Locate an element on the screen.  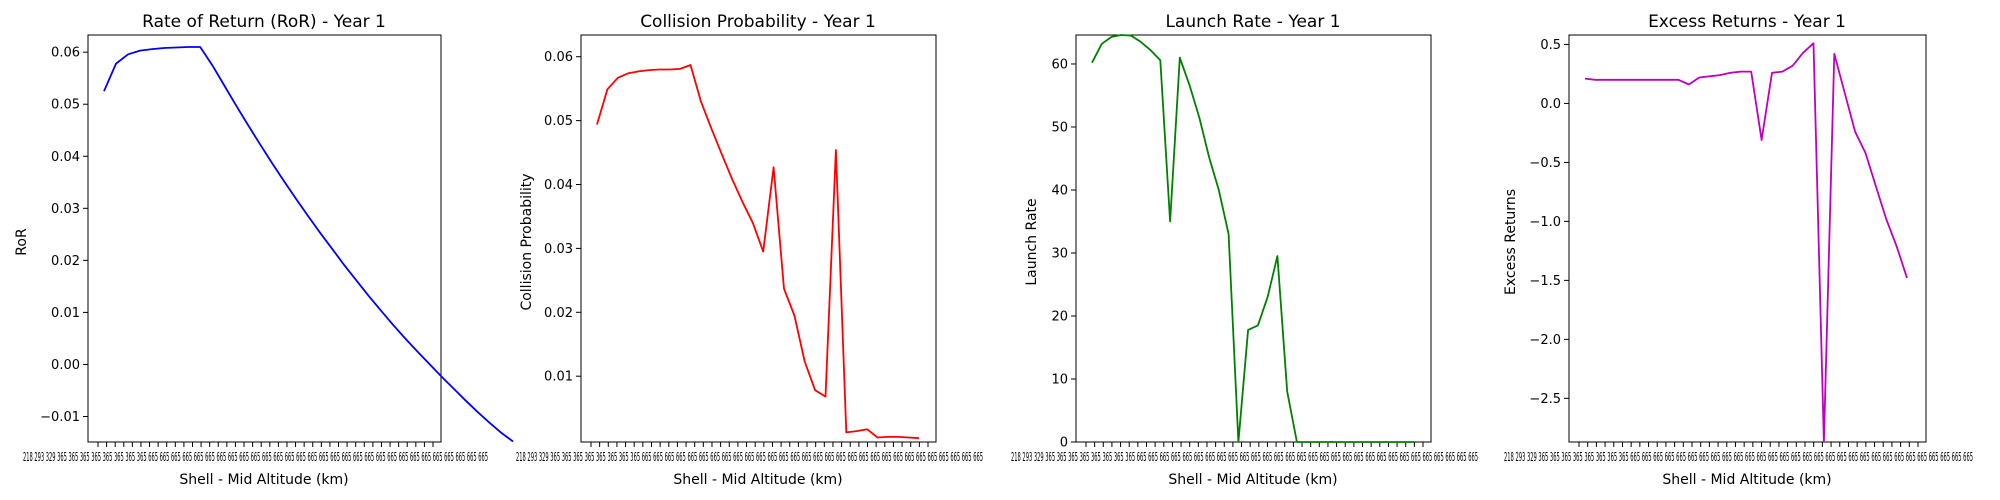
y-tick-label: 10 is located at coordinates (1059, 379).